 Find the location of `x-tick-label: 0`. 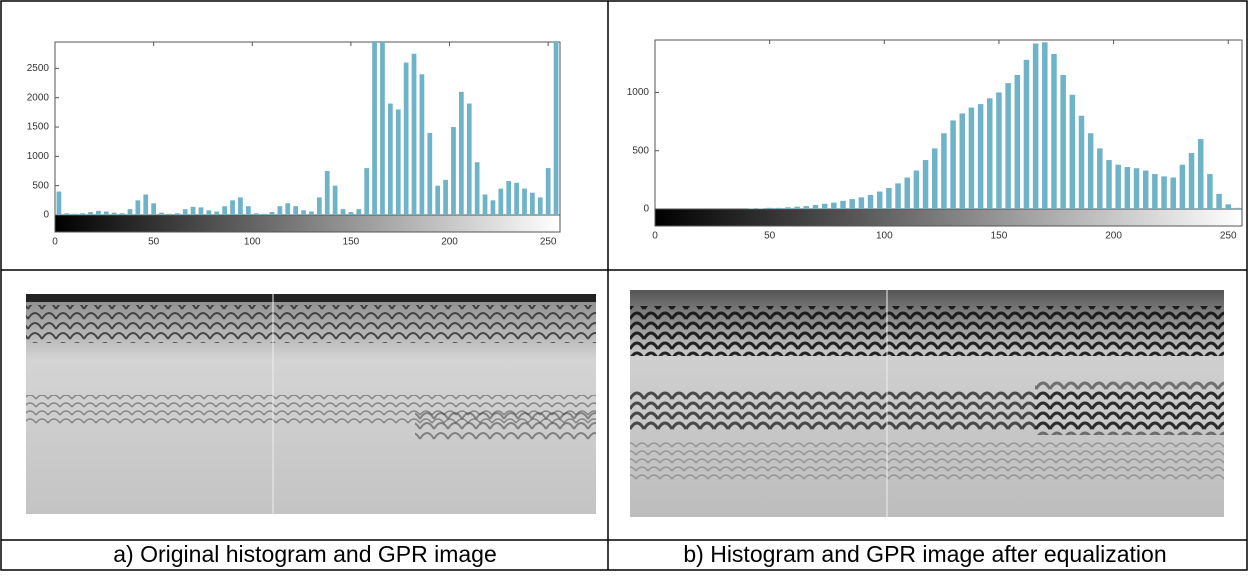

x-tick-label: 0 is located at coordinates (655, 236).